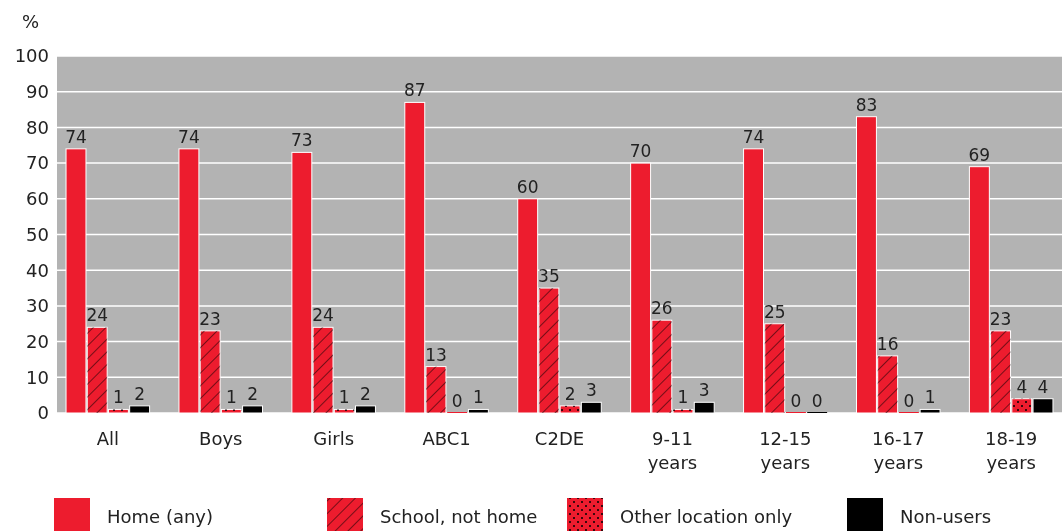 The image size is (1062, 531). Describe the element at coordinates (31, 56) in the screenshot. I see `y-tick-label: 100` at that location.